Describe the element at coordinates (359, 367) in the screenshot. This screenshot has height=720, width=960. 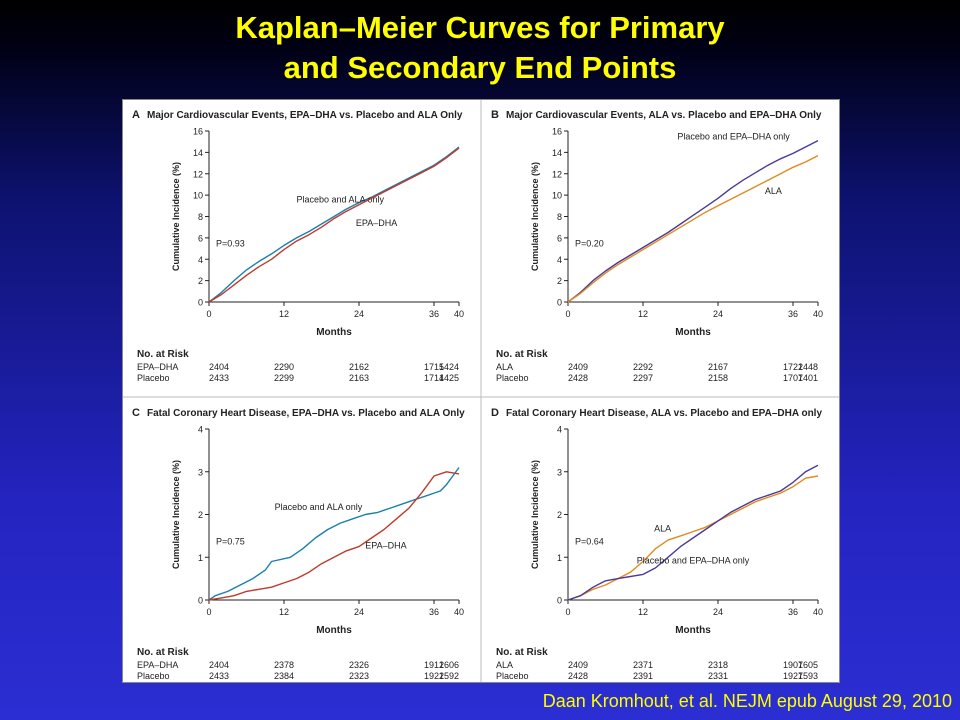
I see `panel-a-risk-value: 2162` at that location.